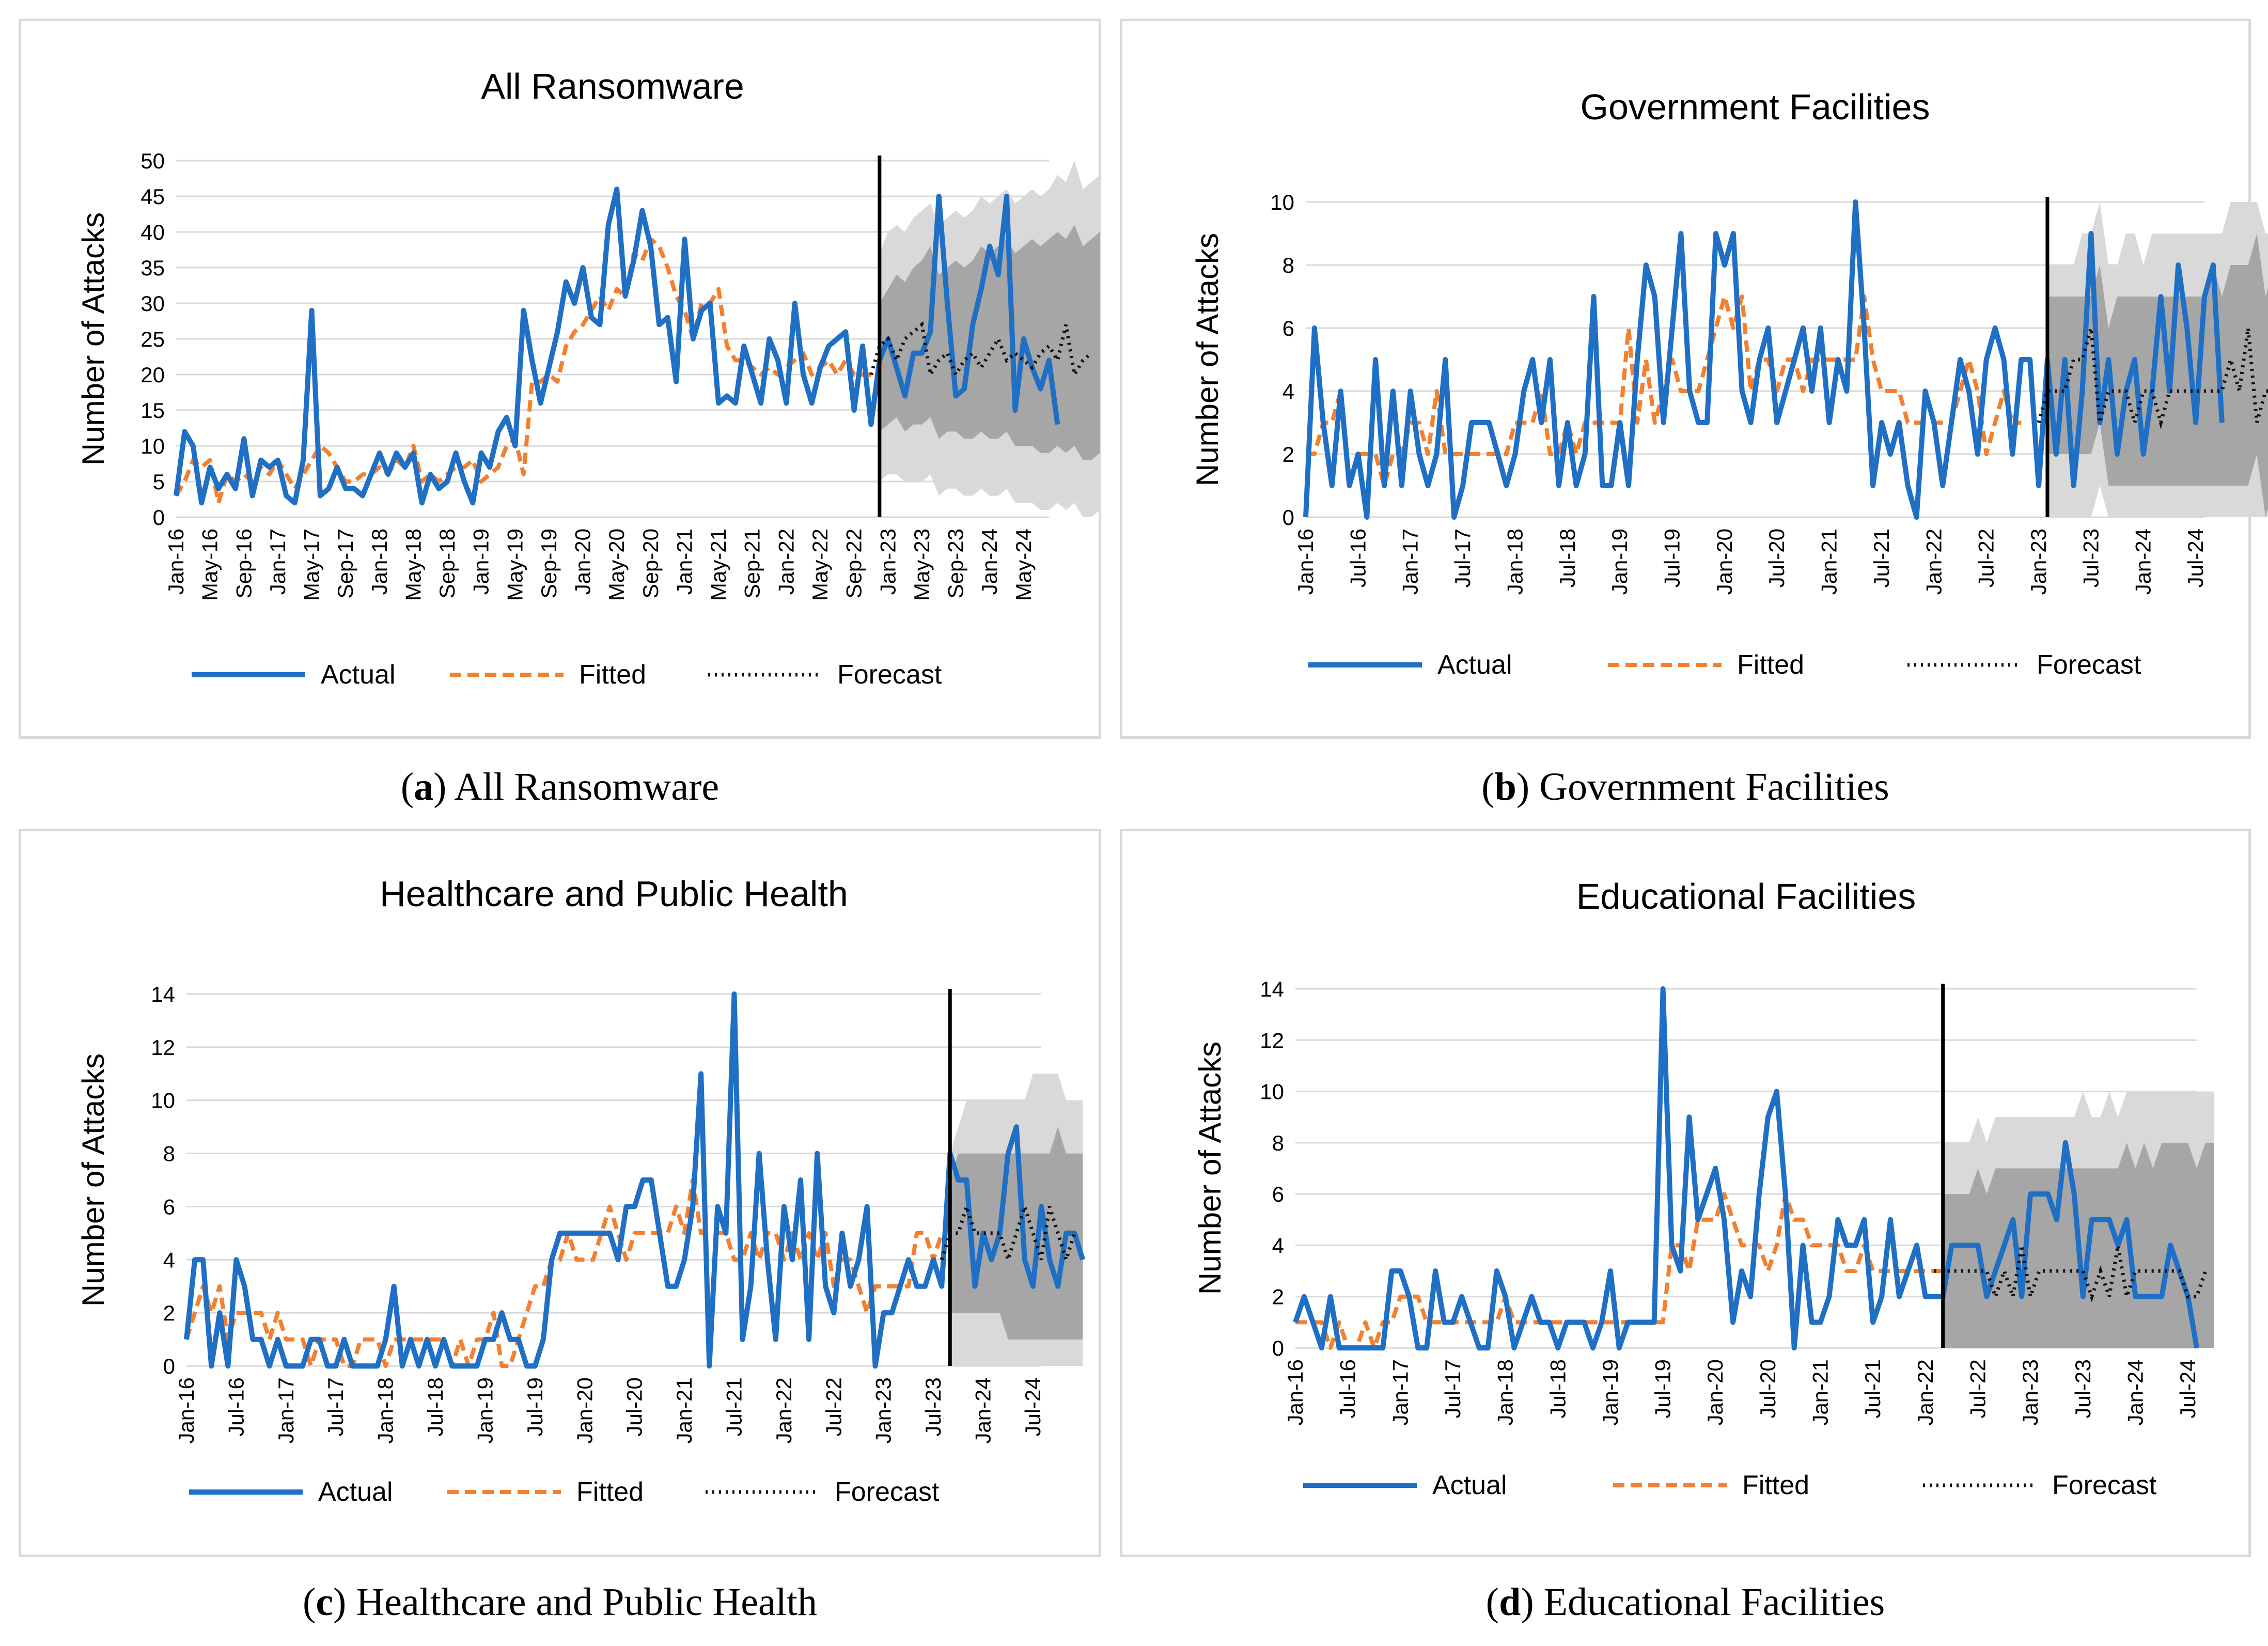  I want to click on chart-c-xtick-label: Jul-22, so click(834, 1406).